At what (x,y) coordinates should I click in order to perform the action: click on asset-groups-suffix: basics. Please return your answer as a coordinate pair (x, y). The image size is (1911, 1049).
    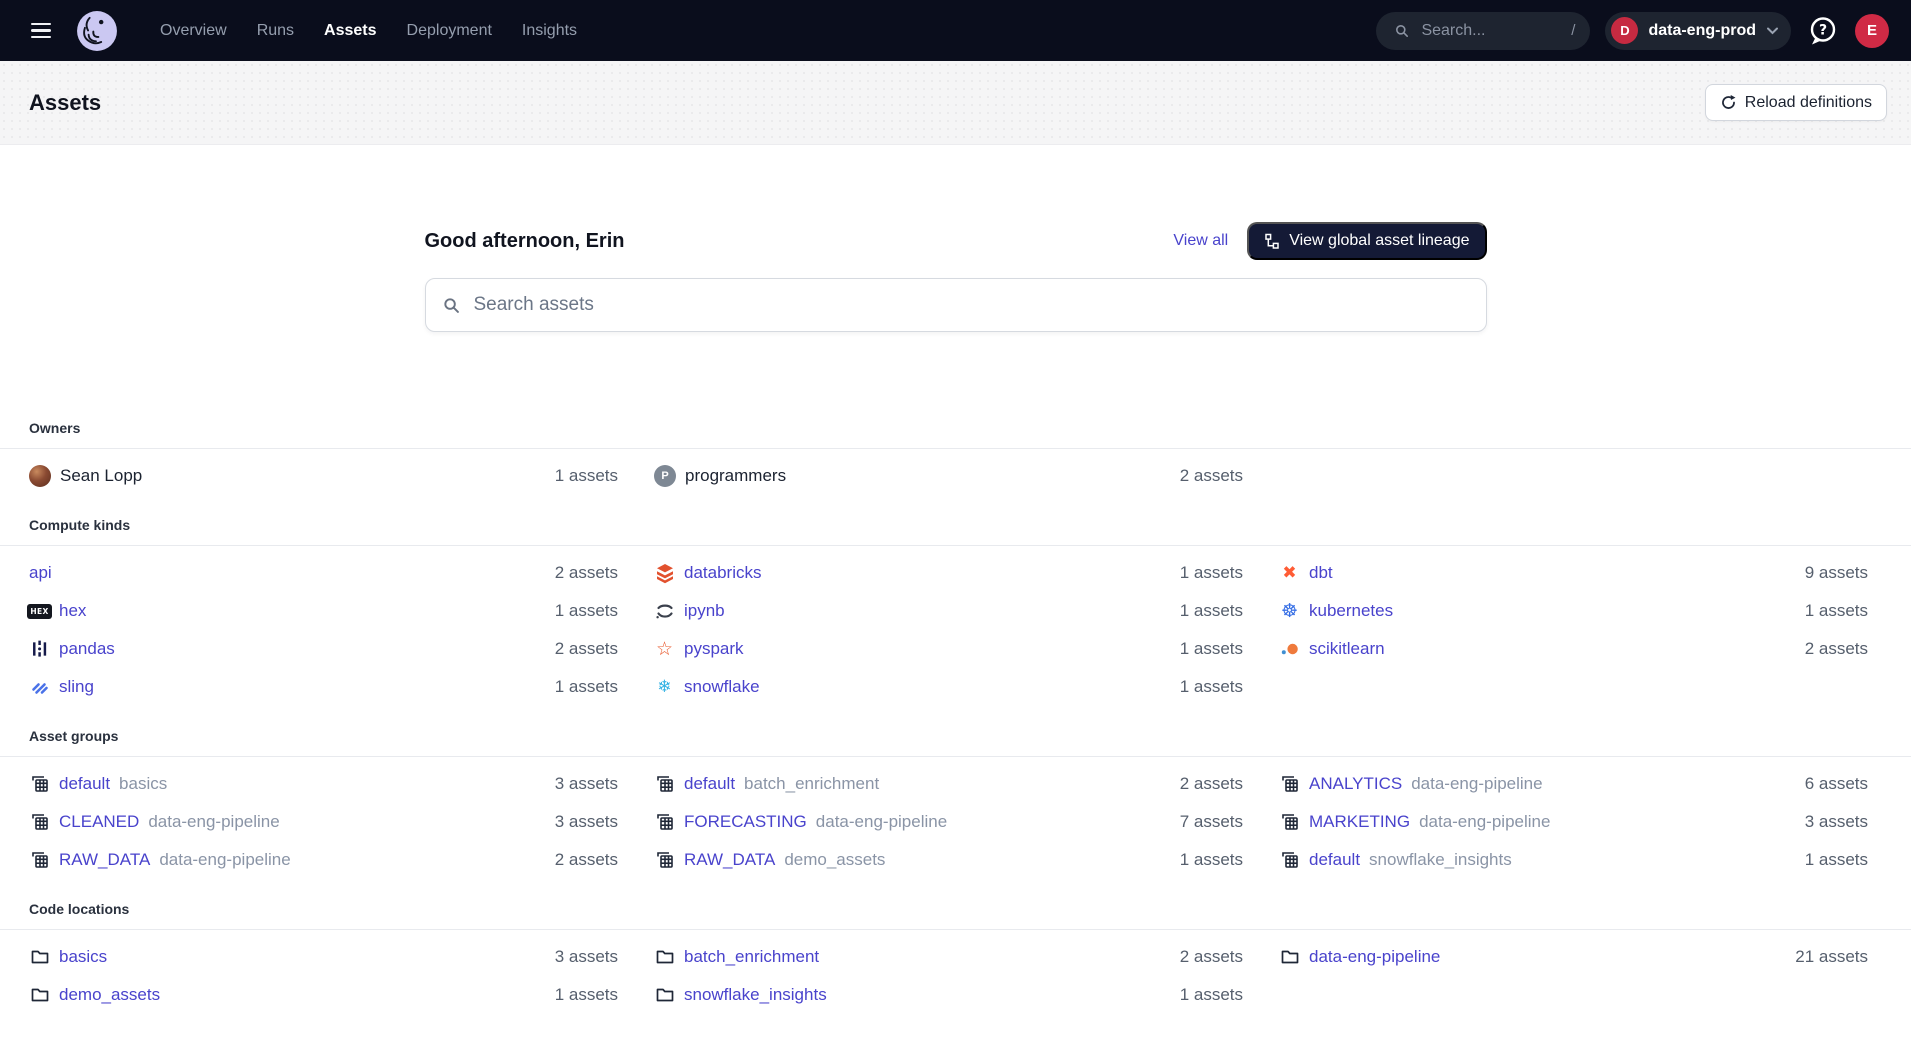
    Looking at the image, I should click on (143, 783).